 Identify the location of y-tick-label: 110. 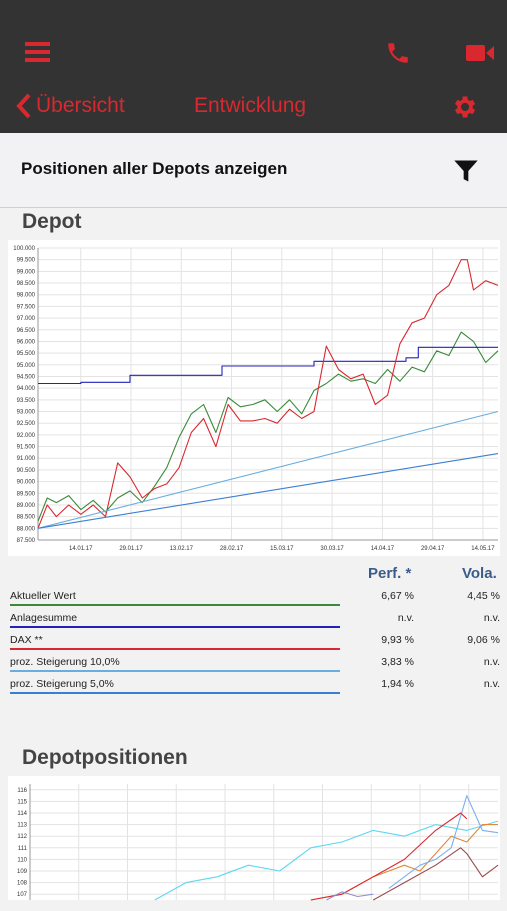
(22, 860).